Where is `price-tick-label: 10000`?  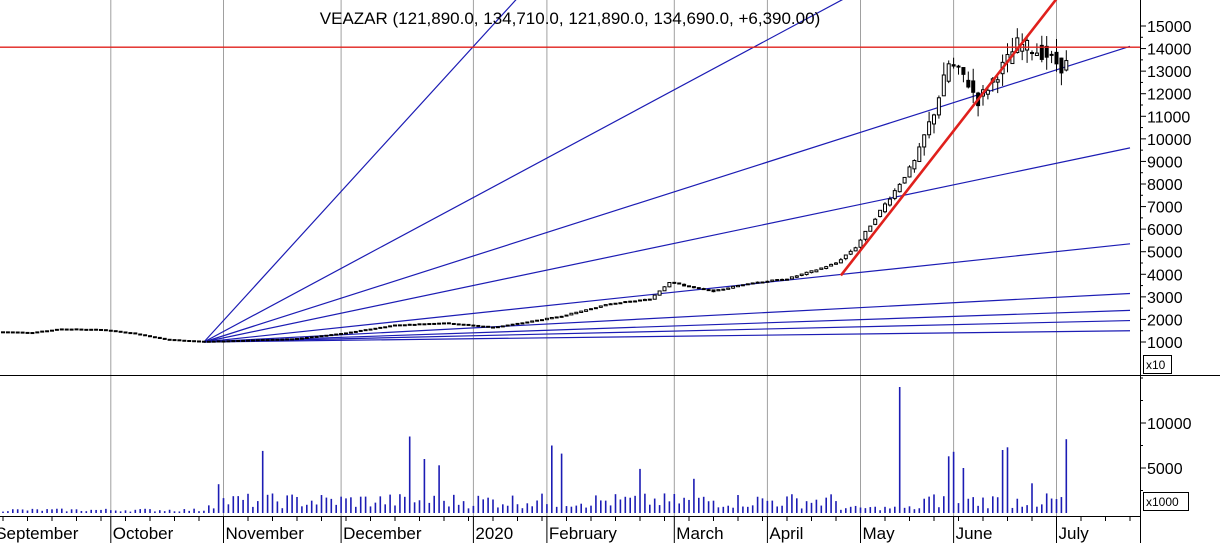 price-tick-label: 10000 is located at coordinates (1169, 140).